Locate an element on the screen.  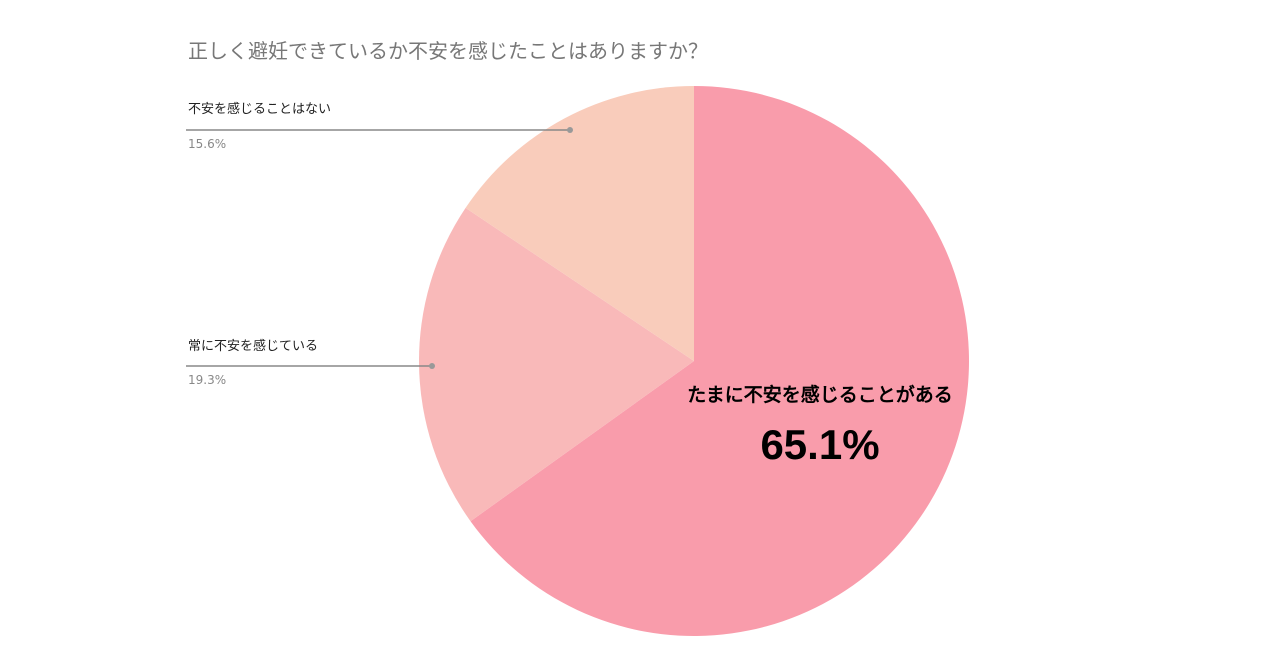
slice-value-label: 19.3% is located at coordinates (207, 380).